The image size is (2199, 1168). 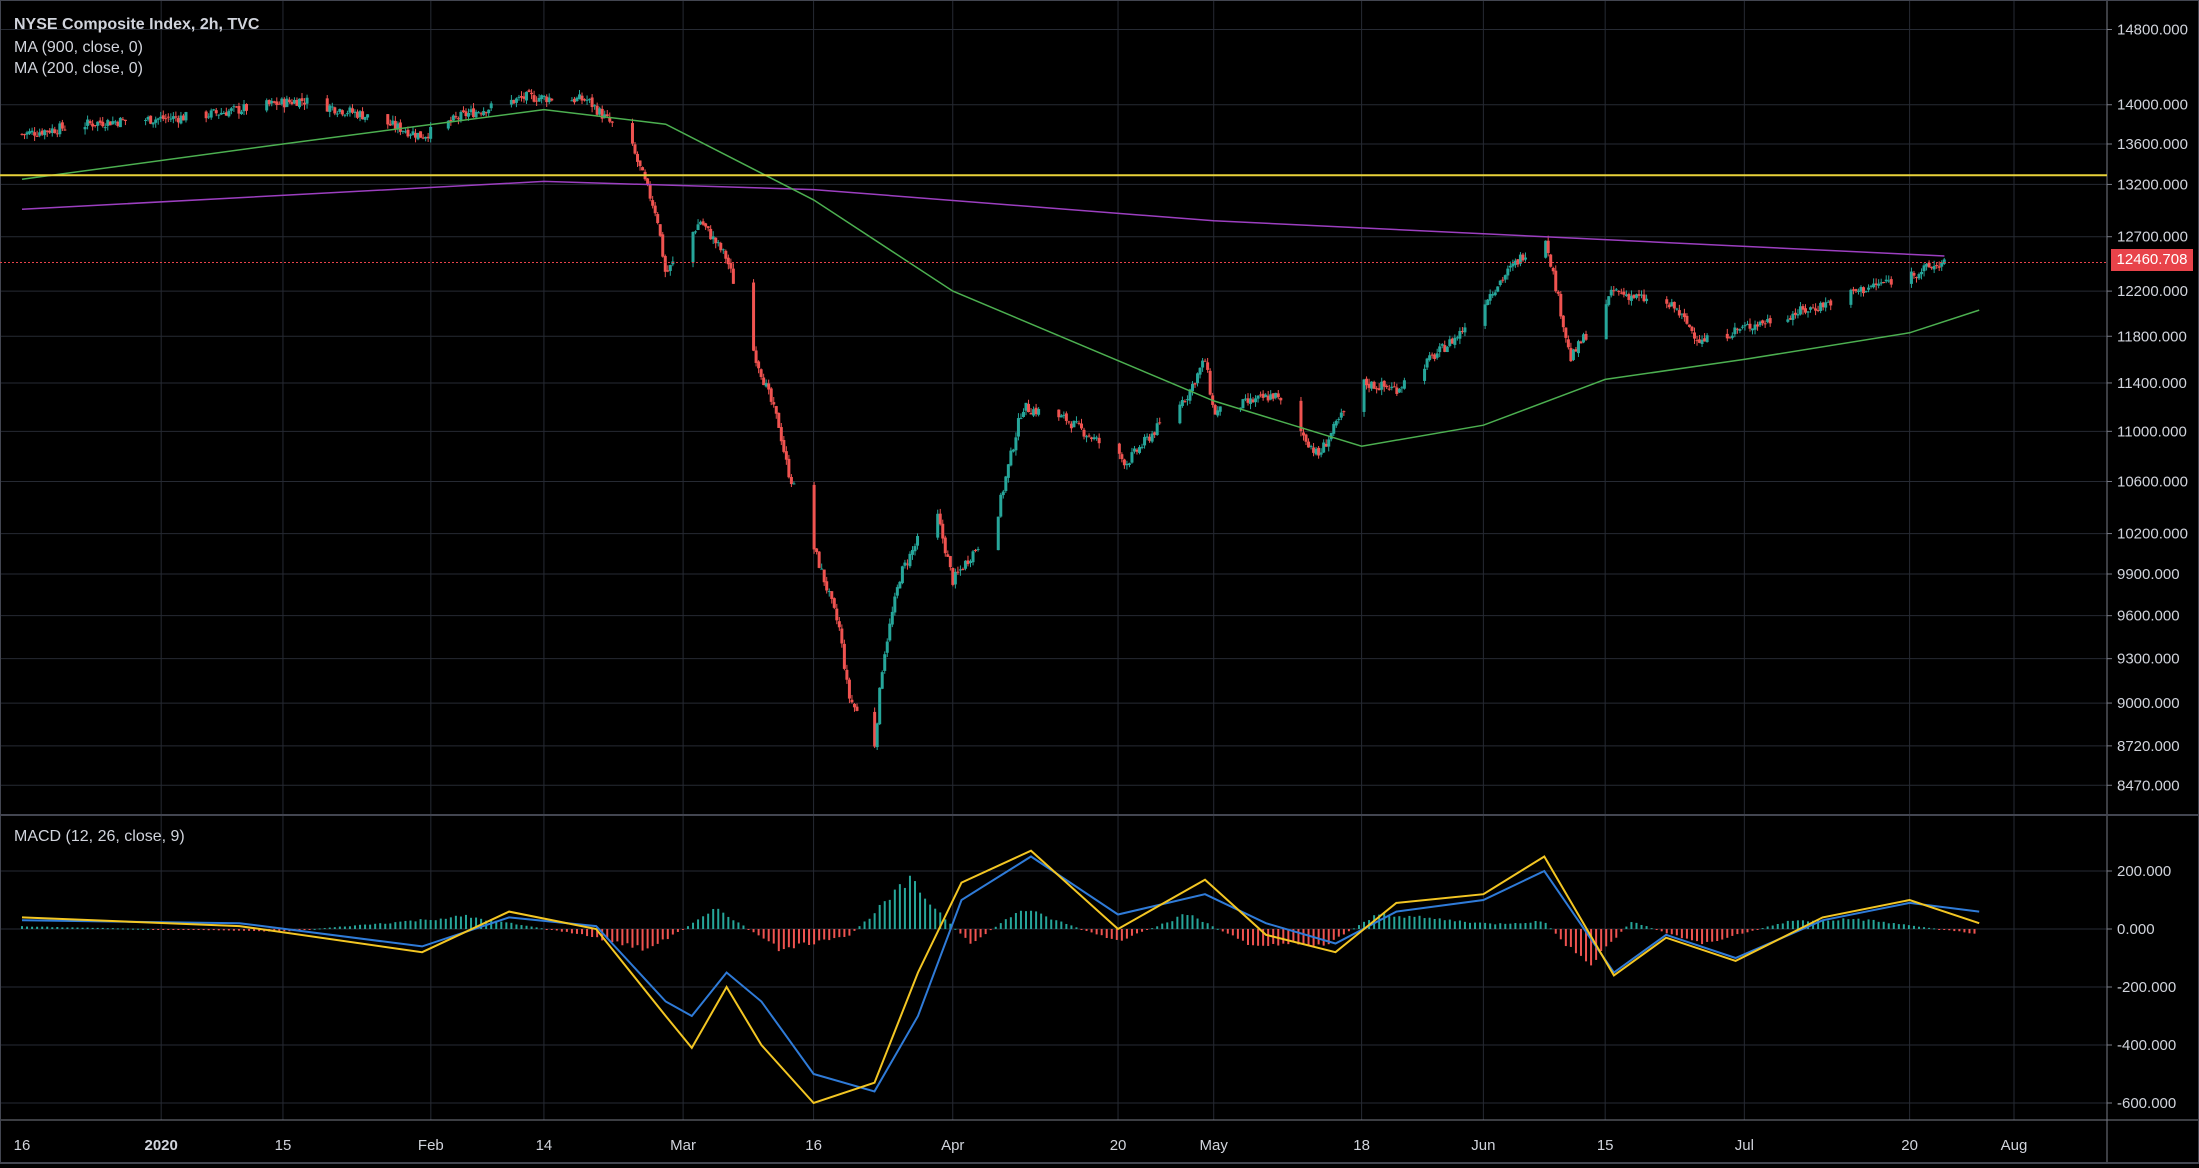 What do you see at coordinates (2152, 29) in the screenshot?
I see `price-tick-label: 14800.000` at bounding box center [2152, 29].